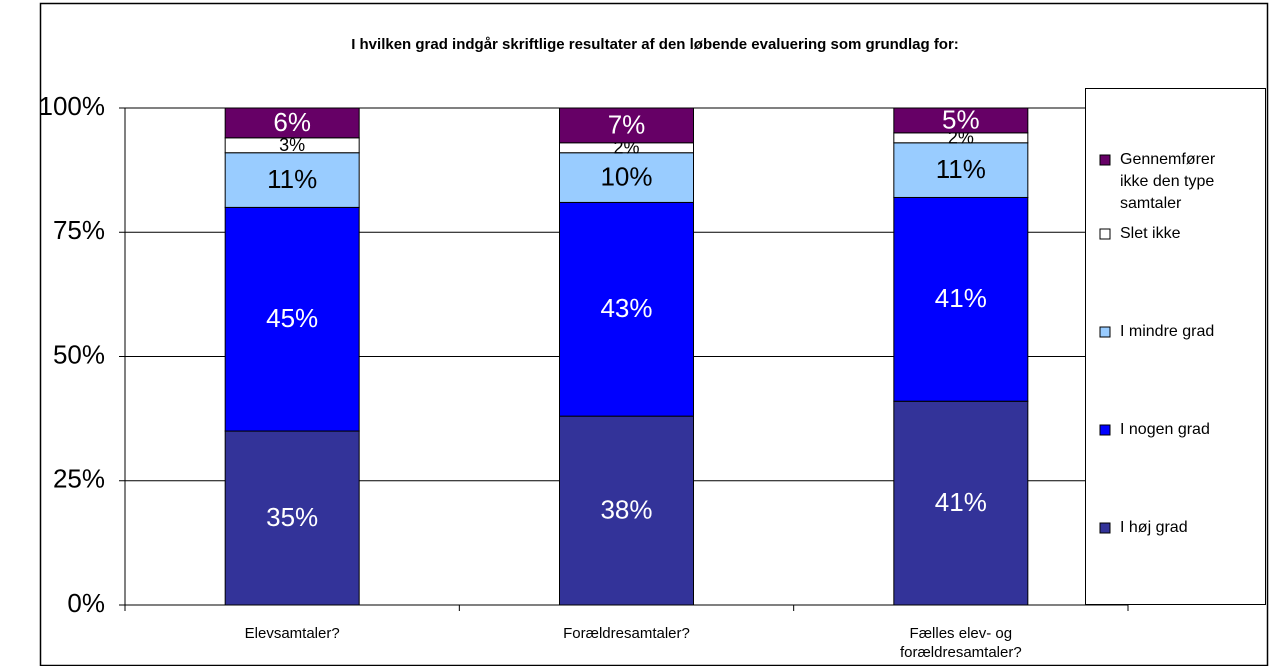  I want to click on legend-label: Slet ikke, so click(1150, 233).